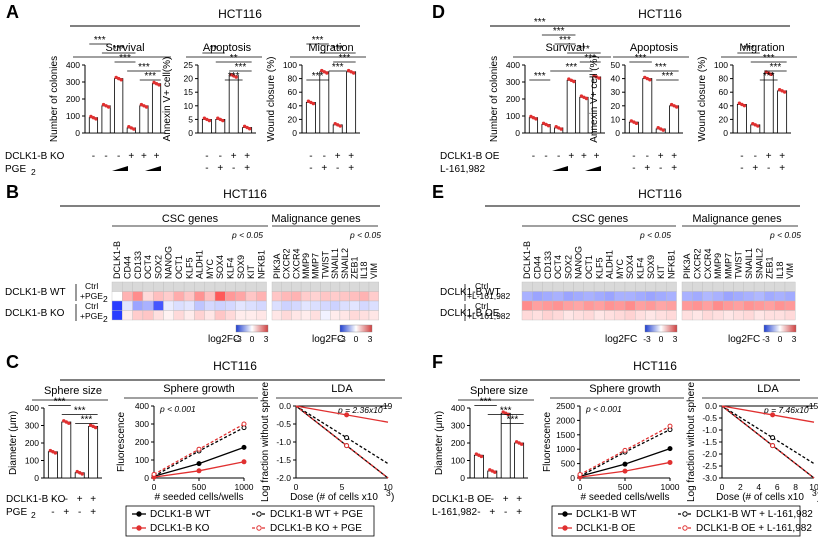 The width and height of the screenshot is (818, 542). What do you see at coordinates (199, 464) in the screenshot?
I see `c-growth-point` at bounding box center [199, 464].